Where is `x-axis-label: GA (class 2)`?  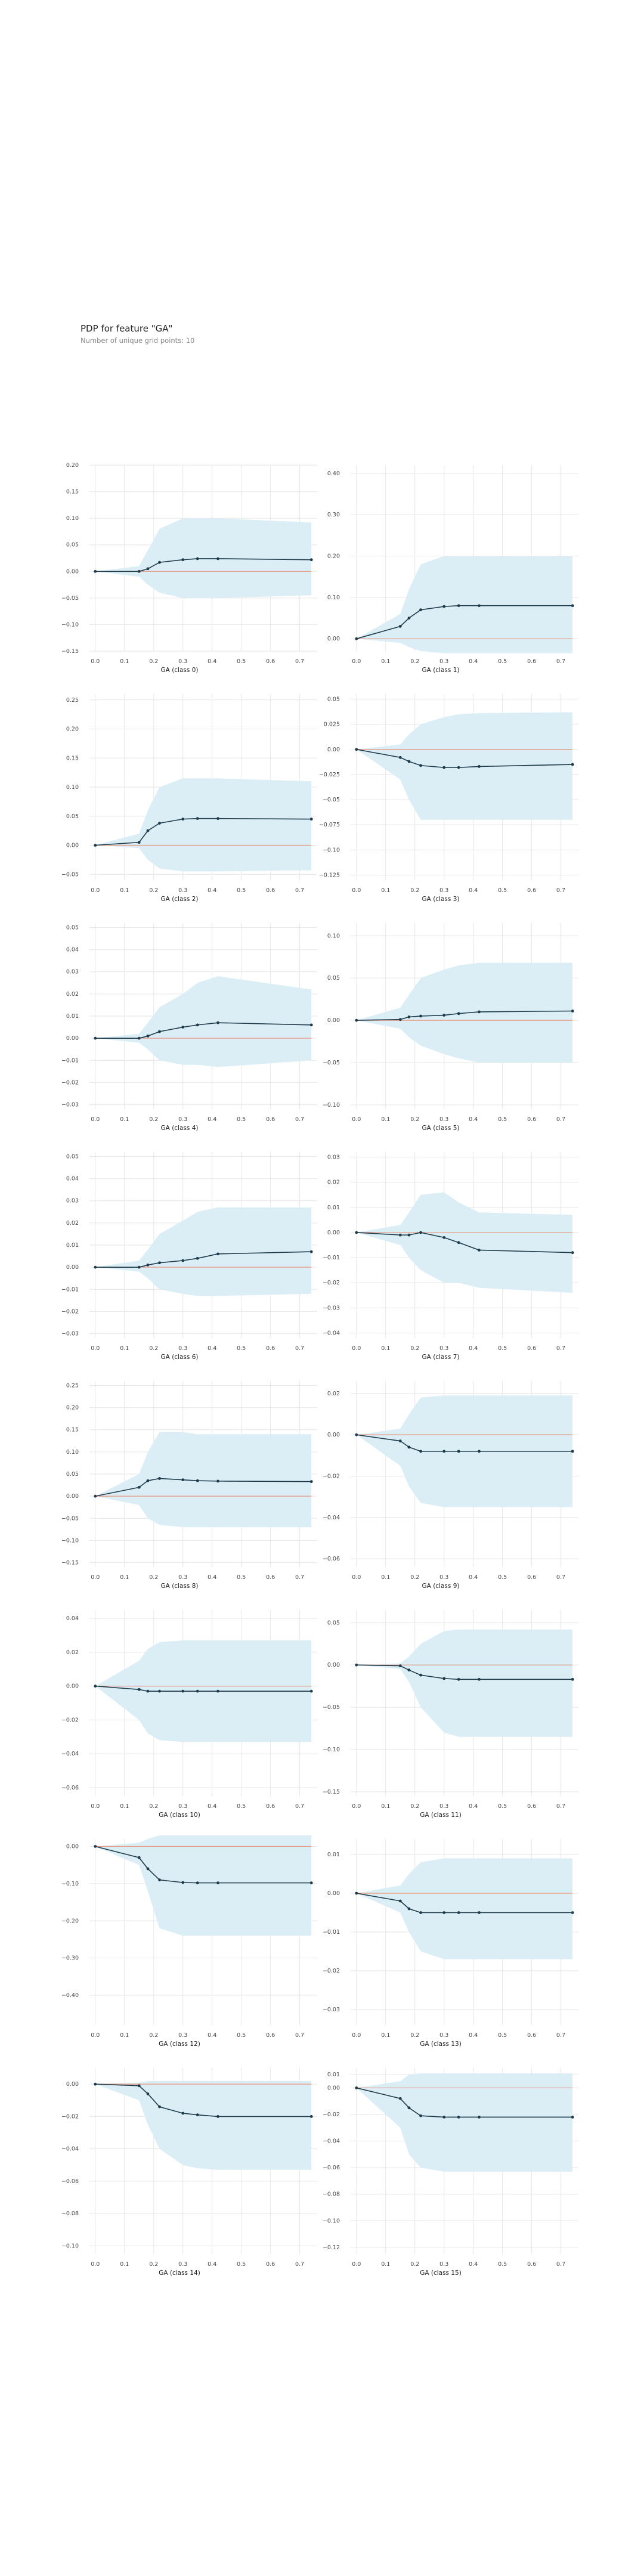 x-axis-label: GA (class 2) is located at coordinates (180, 900).